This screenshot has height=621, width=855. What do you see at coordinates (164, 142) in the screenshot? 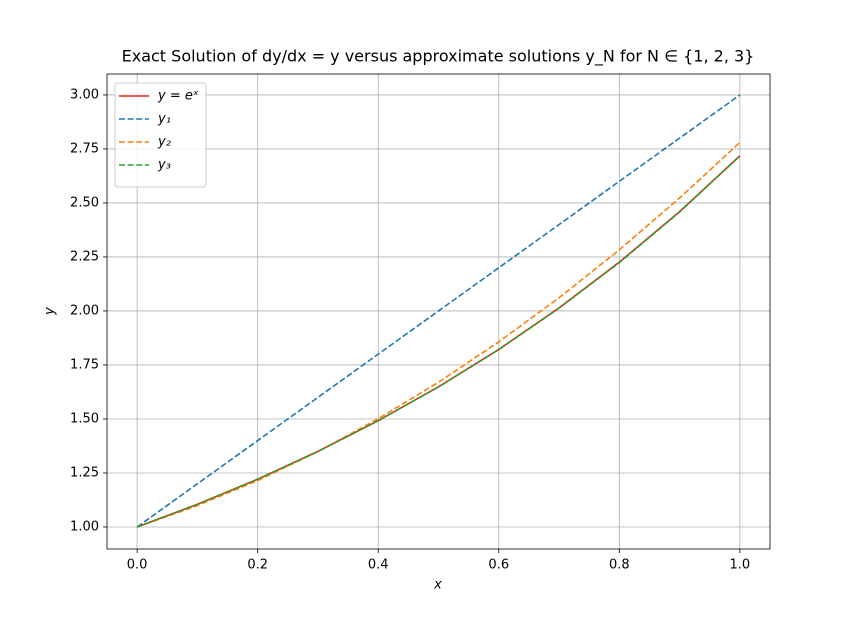
I see `legend-label: y₂` at bounding box center [164, 142].